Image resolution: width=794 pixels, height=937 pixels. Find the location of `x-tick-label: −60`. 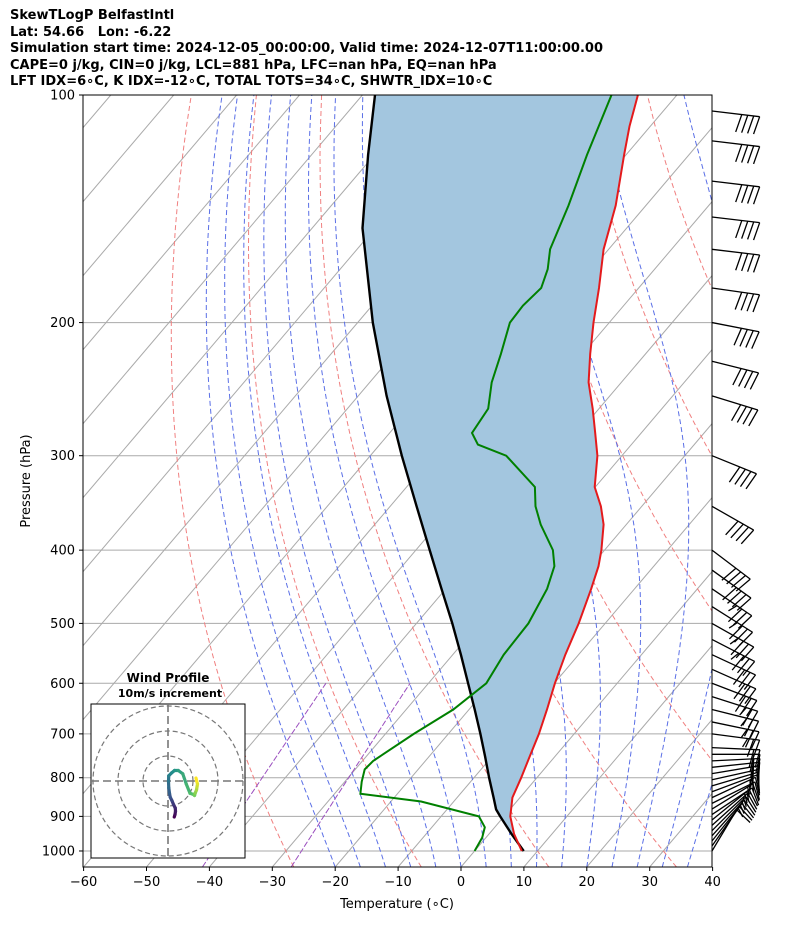

x-tick-label: −60 is located at coordinates (83, 882).